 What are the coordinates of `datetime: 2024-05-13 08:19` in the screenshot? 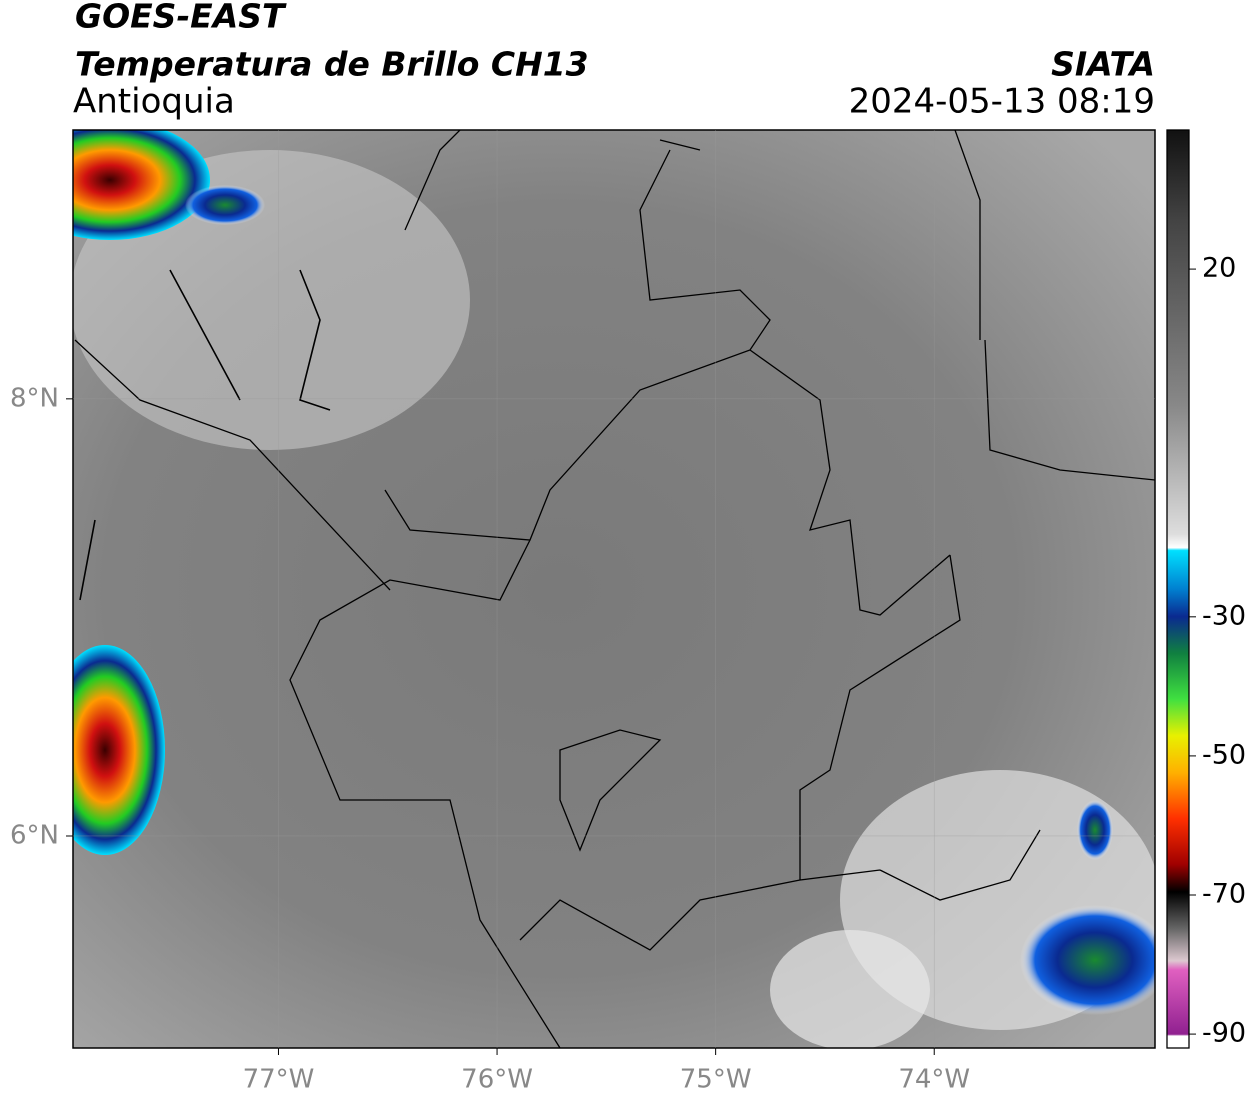 It's located at (1002, 102).